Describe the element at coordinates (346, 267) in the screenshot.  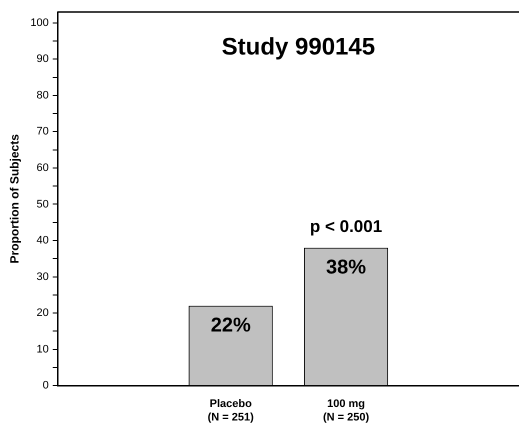
I see `data-label: 38%` at that location.